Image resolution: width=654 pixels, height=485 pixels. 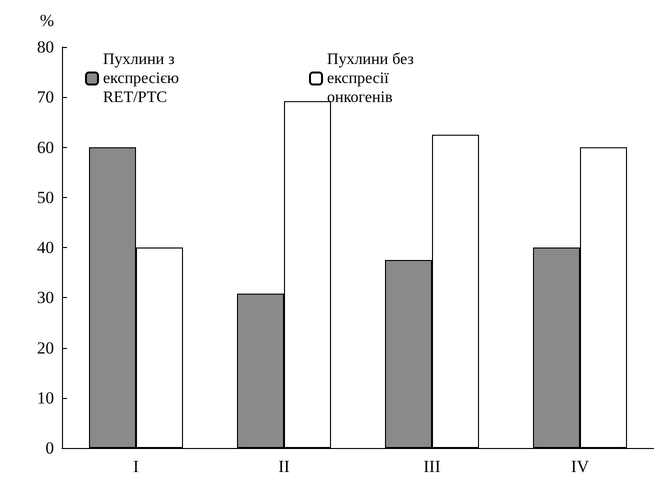 What do you see at coordinates (45, 97) in the screenshot?
I see `y-tick-label: 70` at bounding box center [45, 97].